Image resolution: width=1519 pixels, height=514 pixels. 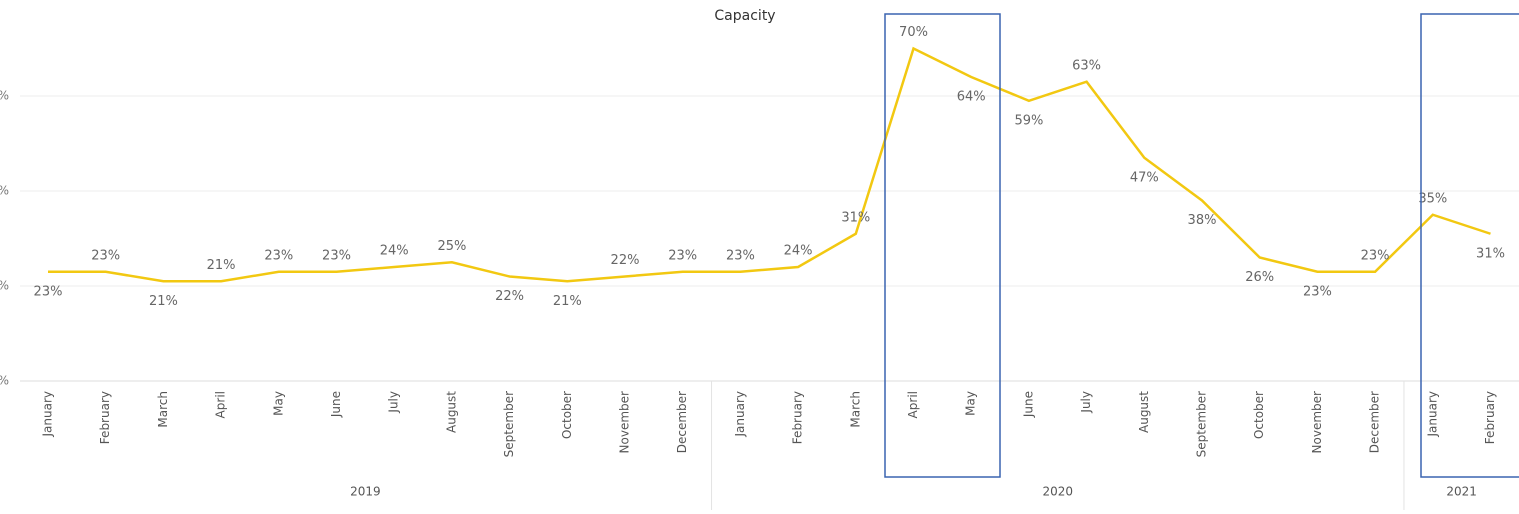 I want to click on year-label: 2019, so click(x=365, y=492).